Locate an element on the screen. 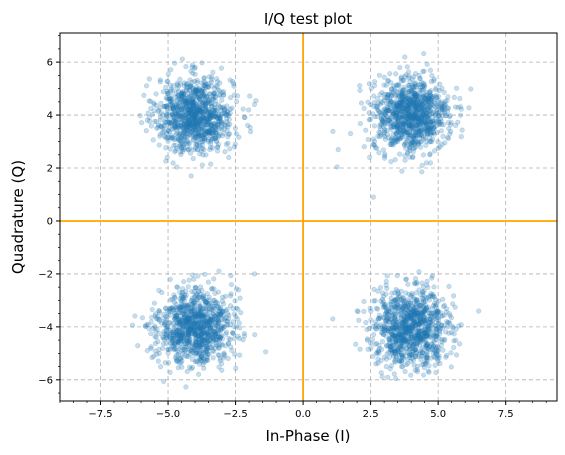  y-axis-label: Quadrature (Q) is located at coordinates (18, 217).